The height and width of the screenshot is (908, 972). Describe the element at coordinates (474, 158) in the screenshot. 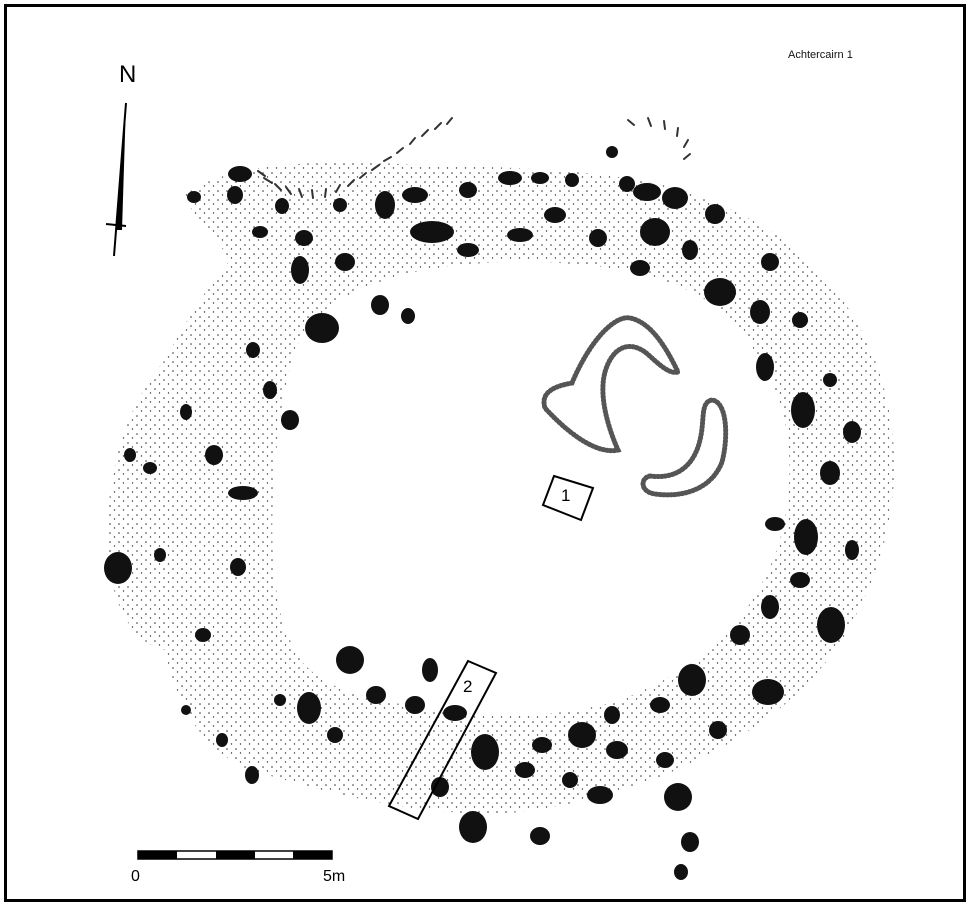

I see `bank-edge-hachures` at that location.